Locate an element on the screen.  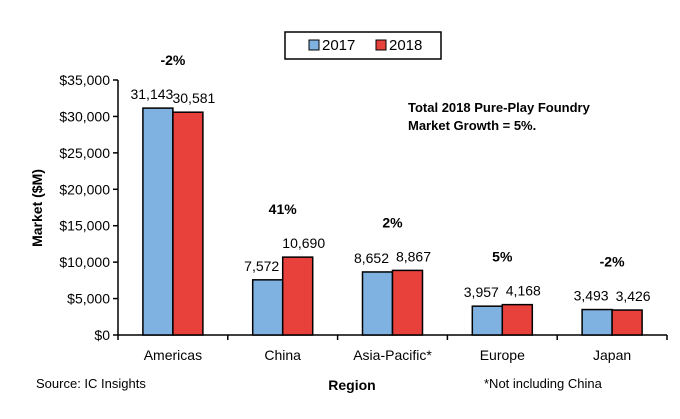
y-axis-title: Market ($M) is located at coordinates (37, 208).